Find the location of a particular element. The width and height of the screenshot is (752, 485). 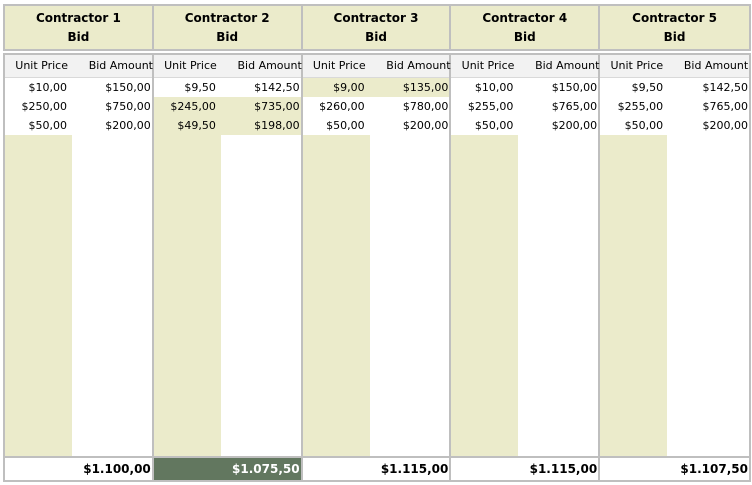

contractor-name: Contractor 5 is located at coordinates (675, 18).